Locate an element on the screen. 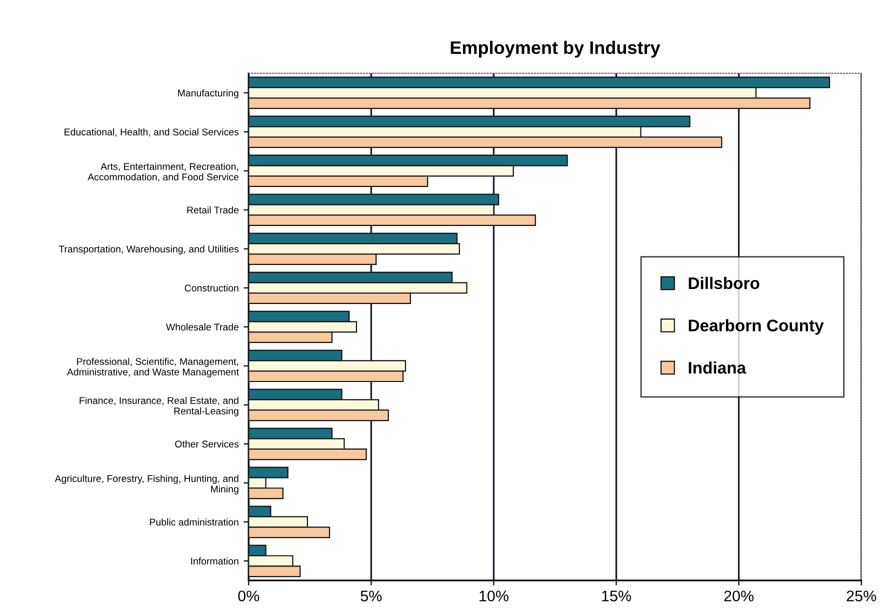 This screenshot has width=888, height=611. y-tick-label: Wholesale Trade is located at coordinates (202, 327).